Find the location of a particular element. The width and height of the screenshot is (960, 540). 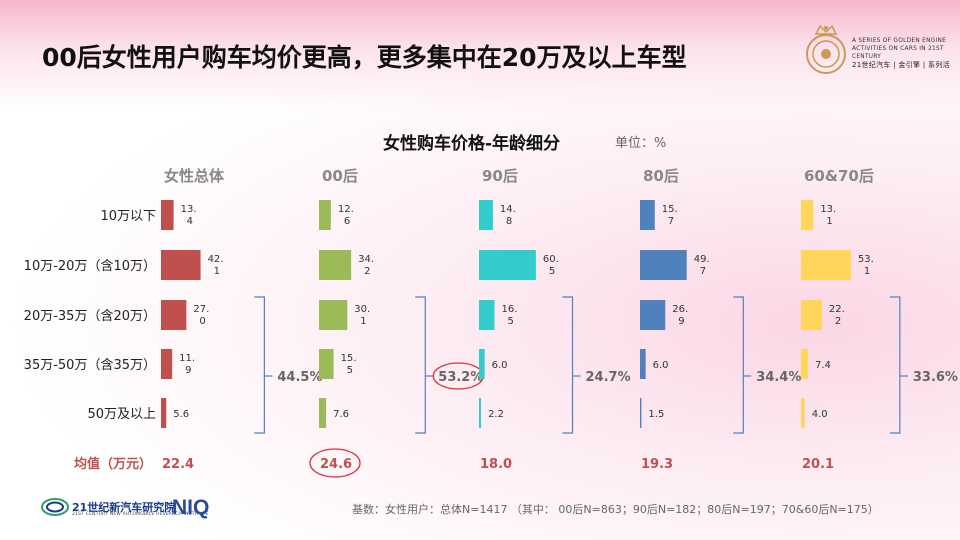

bar-value-label: 42. 1 is located at coordinates (216, 265).